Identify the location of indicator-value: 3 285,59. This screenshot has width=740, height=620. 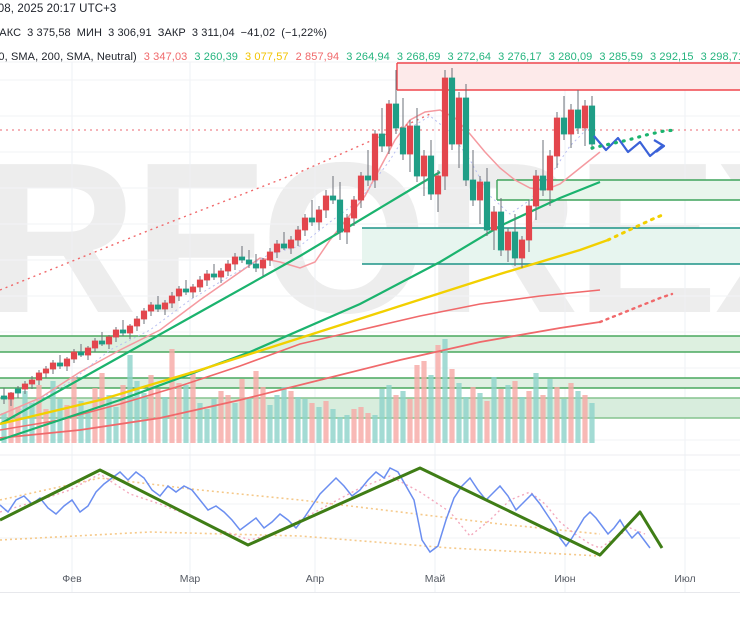
(621, 57).